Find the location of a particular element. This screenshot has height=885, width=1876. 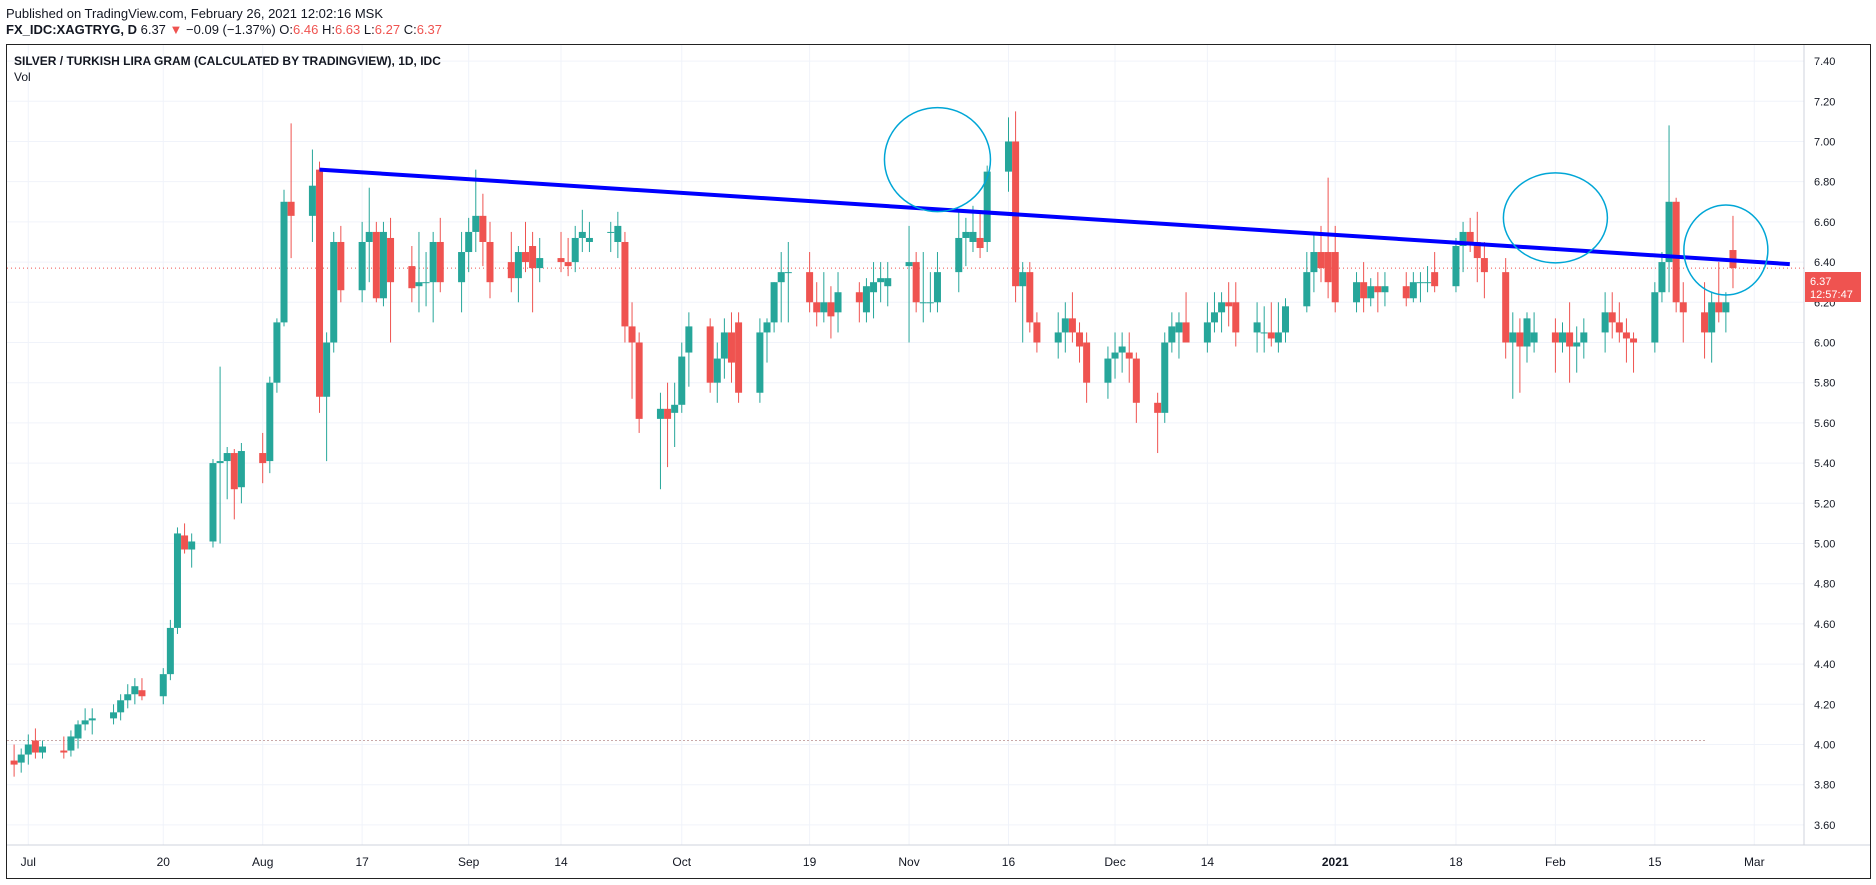

y-tick-label: 5.40 is located at coordinates (1824, 464).